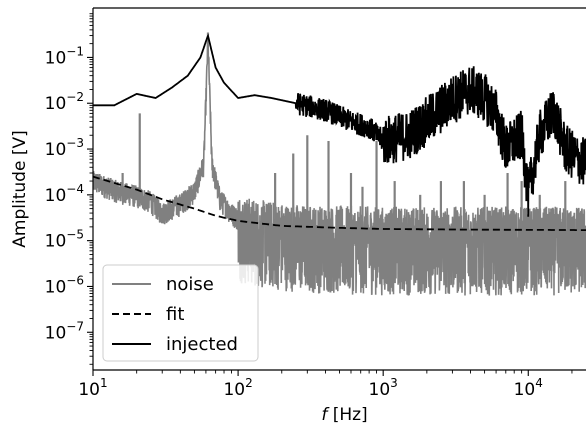 The image size is (586, 428). Describe the element at coordinates (75, 189) in the screenshot. I see `y-tick-exp: −4` at that location.